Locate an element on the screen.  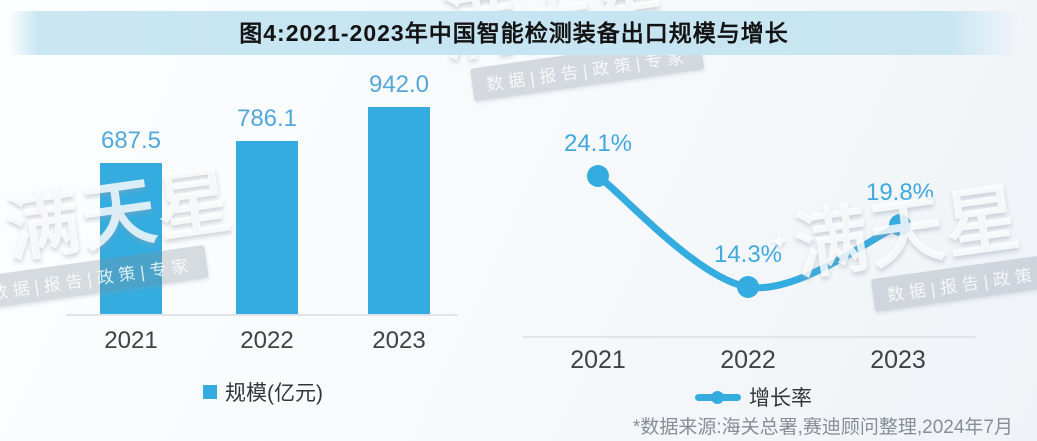
line-legend-marker-icon is located at coordinates (718, 397).